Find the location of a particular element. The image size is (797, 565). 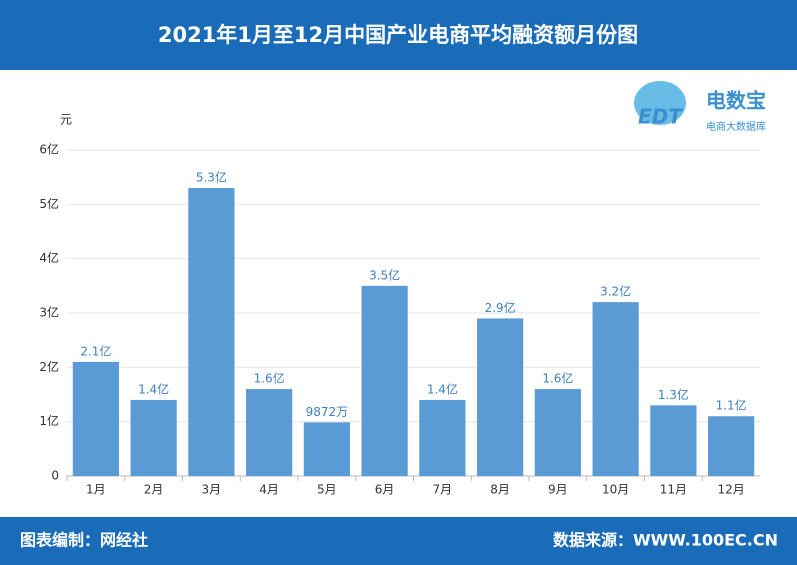

header-band is located at coordinates (398, 35).